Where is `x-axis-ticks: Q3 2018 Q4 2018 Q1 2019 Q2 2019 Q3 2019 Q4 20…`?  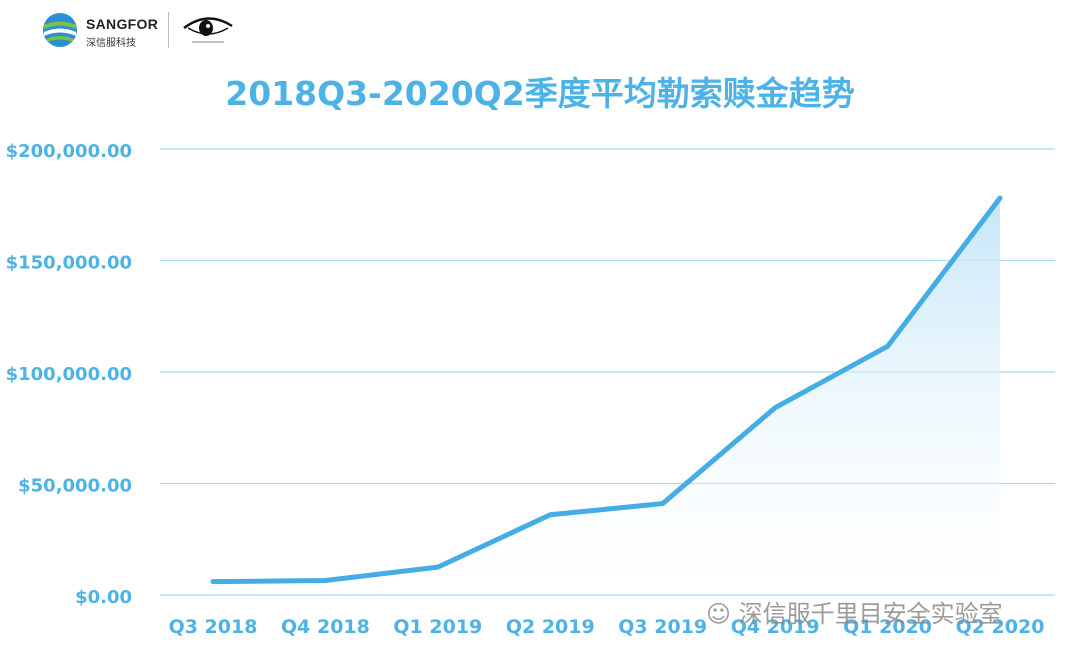 x-axis-ticks: Q3 2018 Q4 2018 Q1 2019 Q2 2019 Q3 2019 Q4 20… is located at coordinates (607, 627).